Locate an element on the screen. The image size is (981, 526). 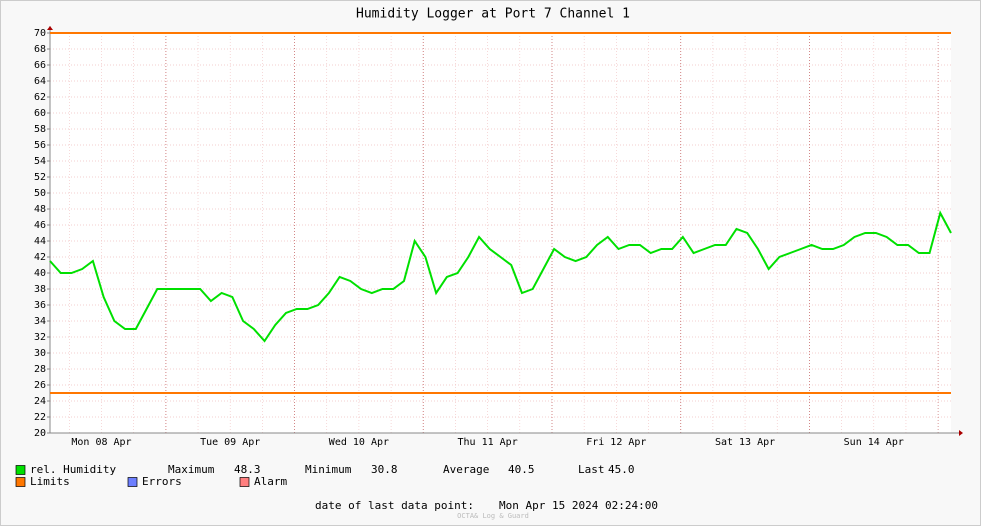
y-tick-label: 32 is located at coordinates (40, 337).